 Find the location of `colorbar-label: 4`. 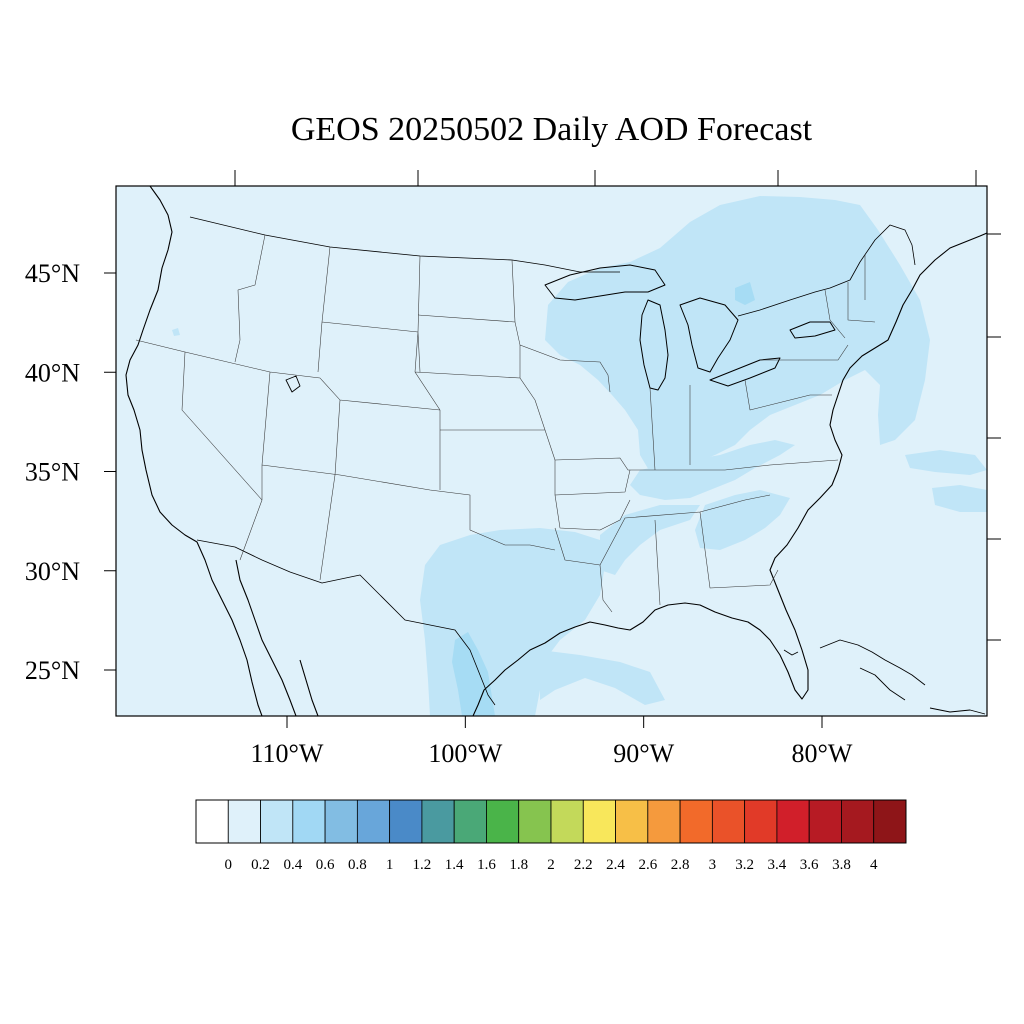

colorbar-label: 4 is located at coordinates (874, 865).